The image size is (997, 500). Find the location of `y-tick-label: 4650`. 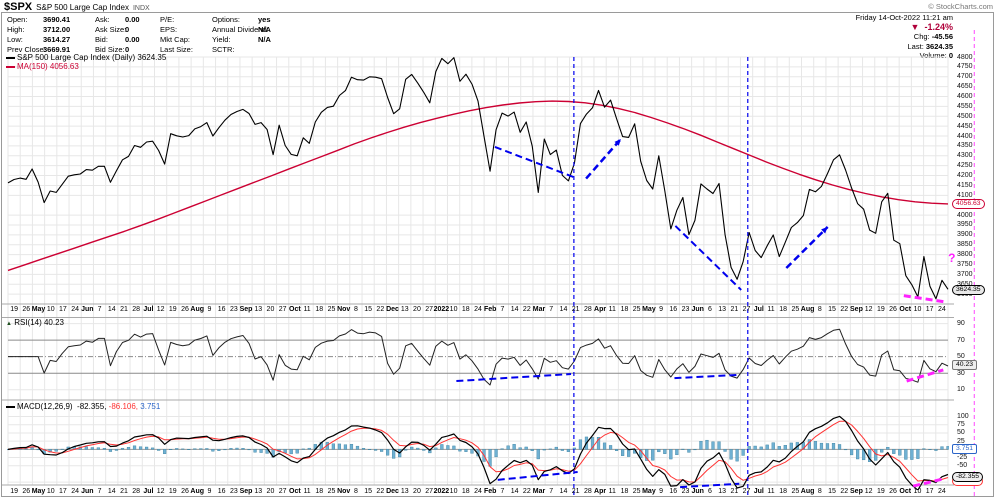

y-tick-label: 4650 is located at coordinates (965, 87).